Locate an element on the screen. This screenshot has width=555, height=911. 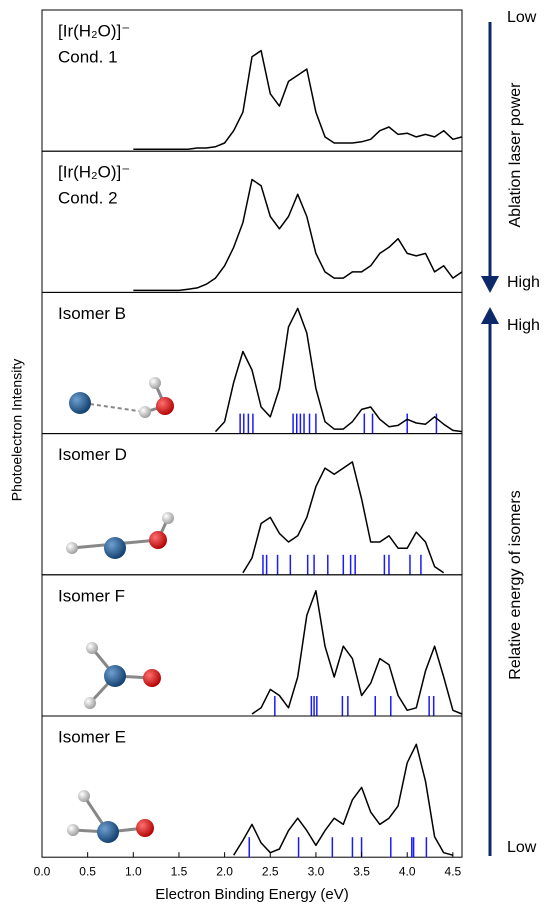
molecule-b is located at coordinates (121, 397).